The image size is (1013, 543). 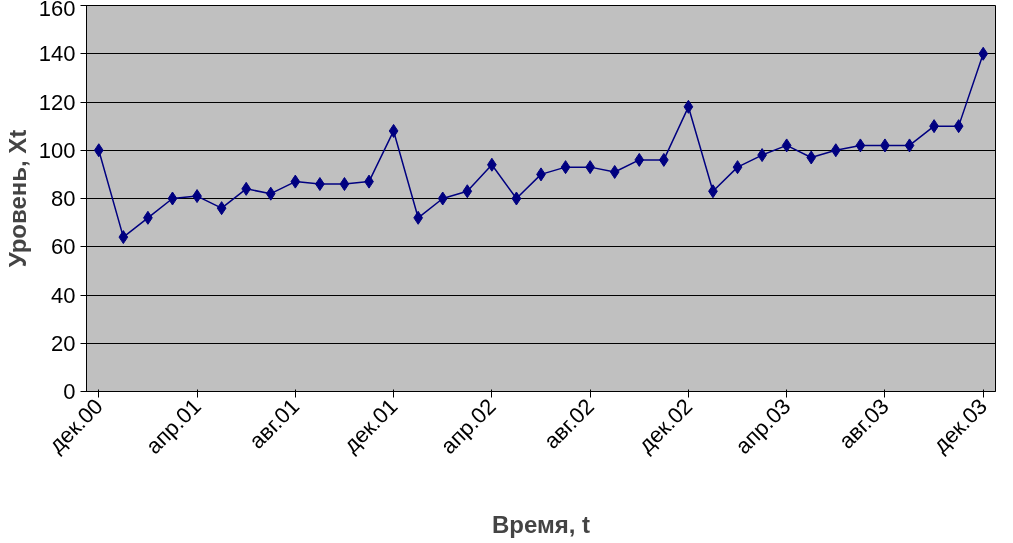 I want to click on y-tick-label: 100, so click(x=57, y=150).